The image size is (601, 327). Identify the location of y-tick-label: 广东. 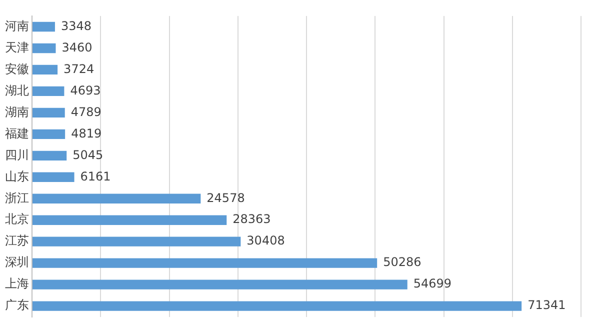
(17, 305).